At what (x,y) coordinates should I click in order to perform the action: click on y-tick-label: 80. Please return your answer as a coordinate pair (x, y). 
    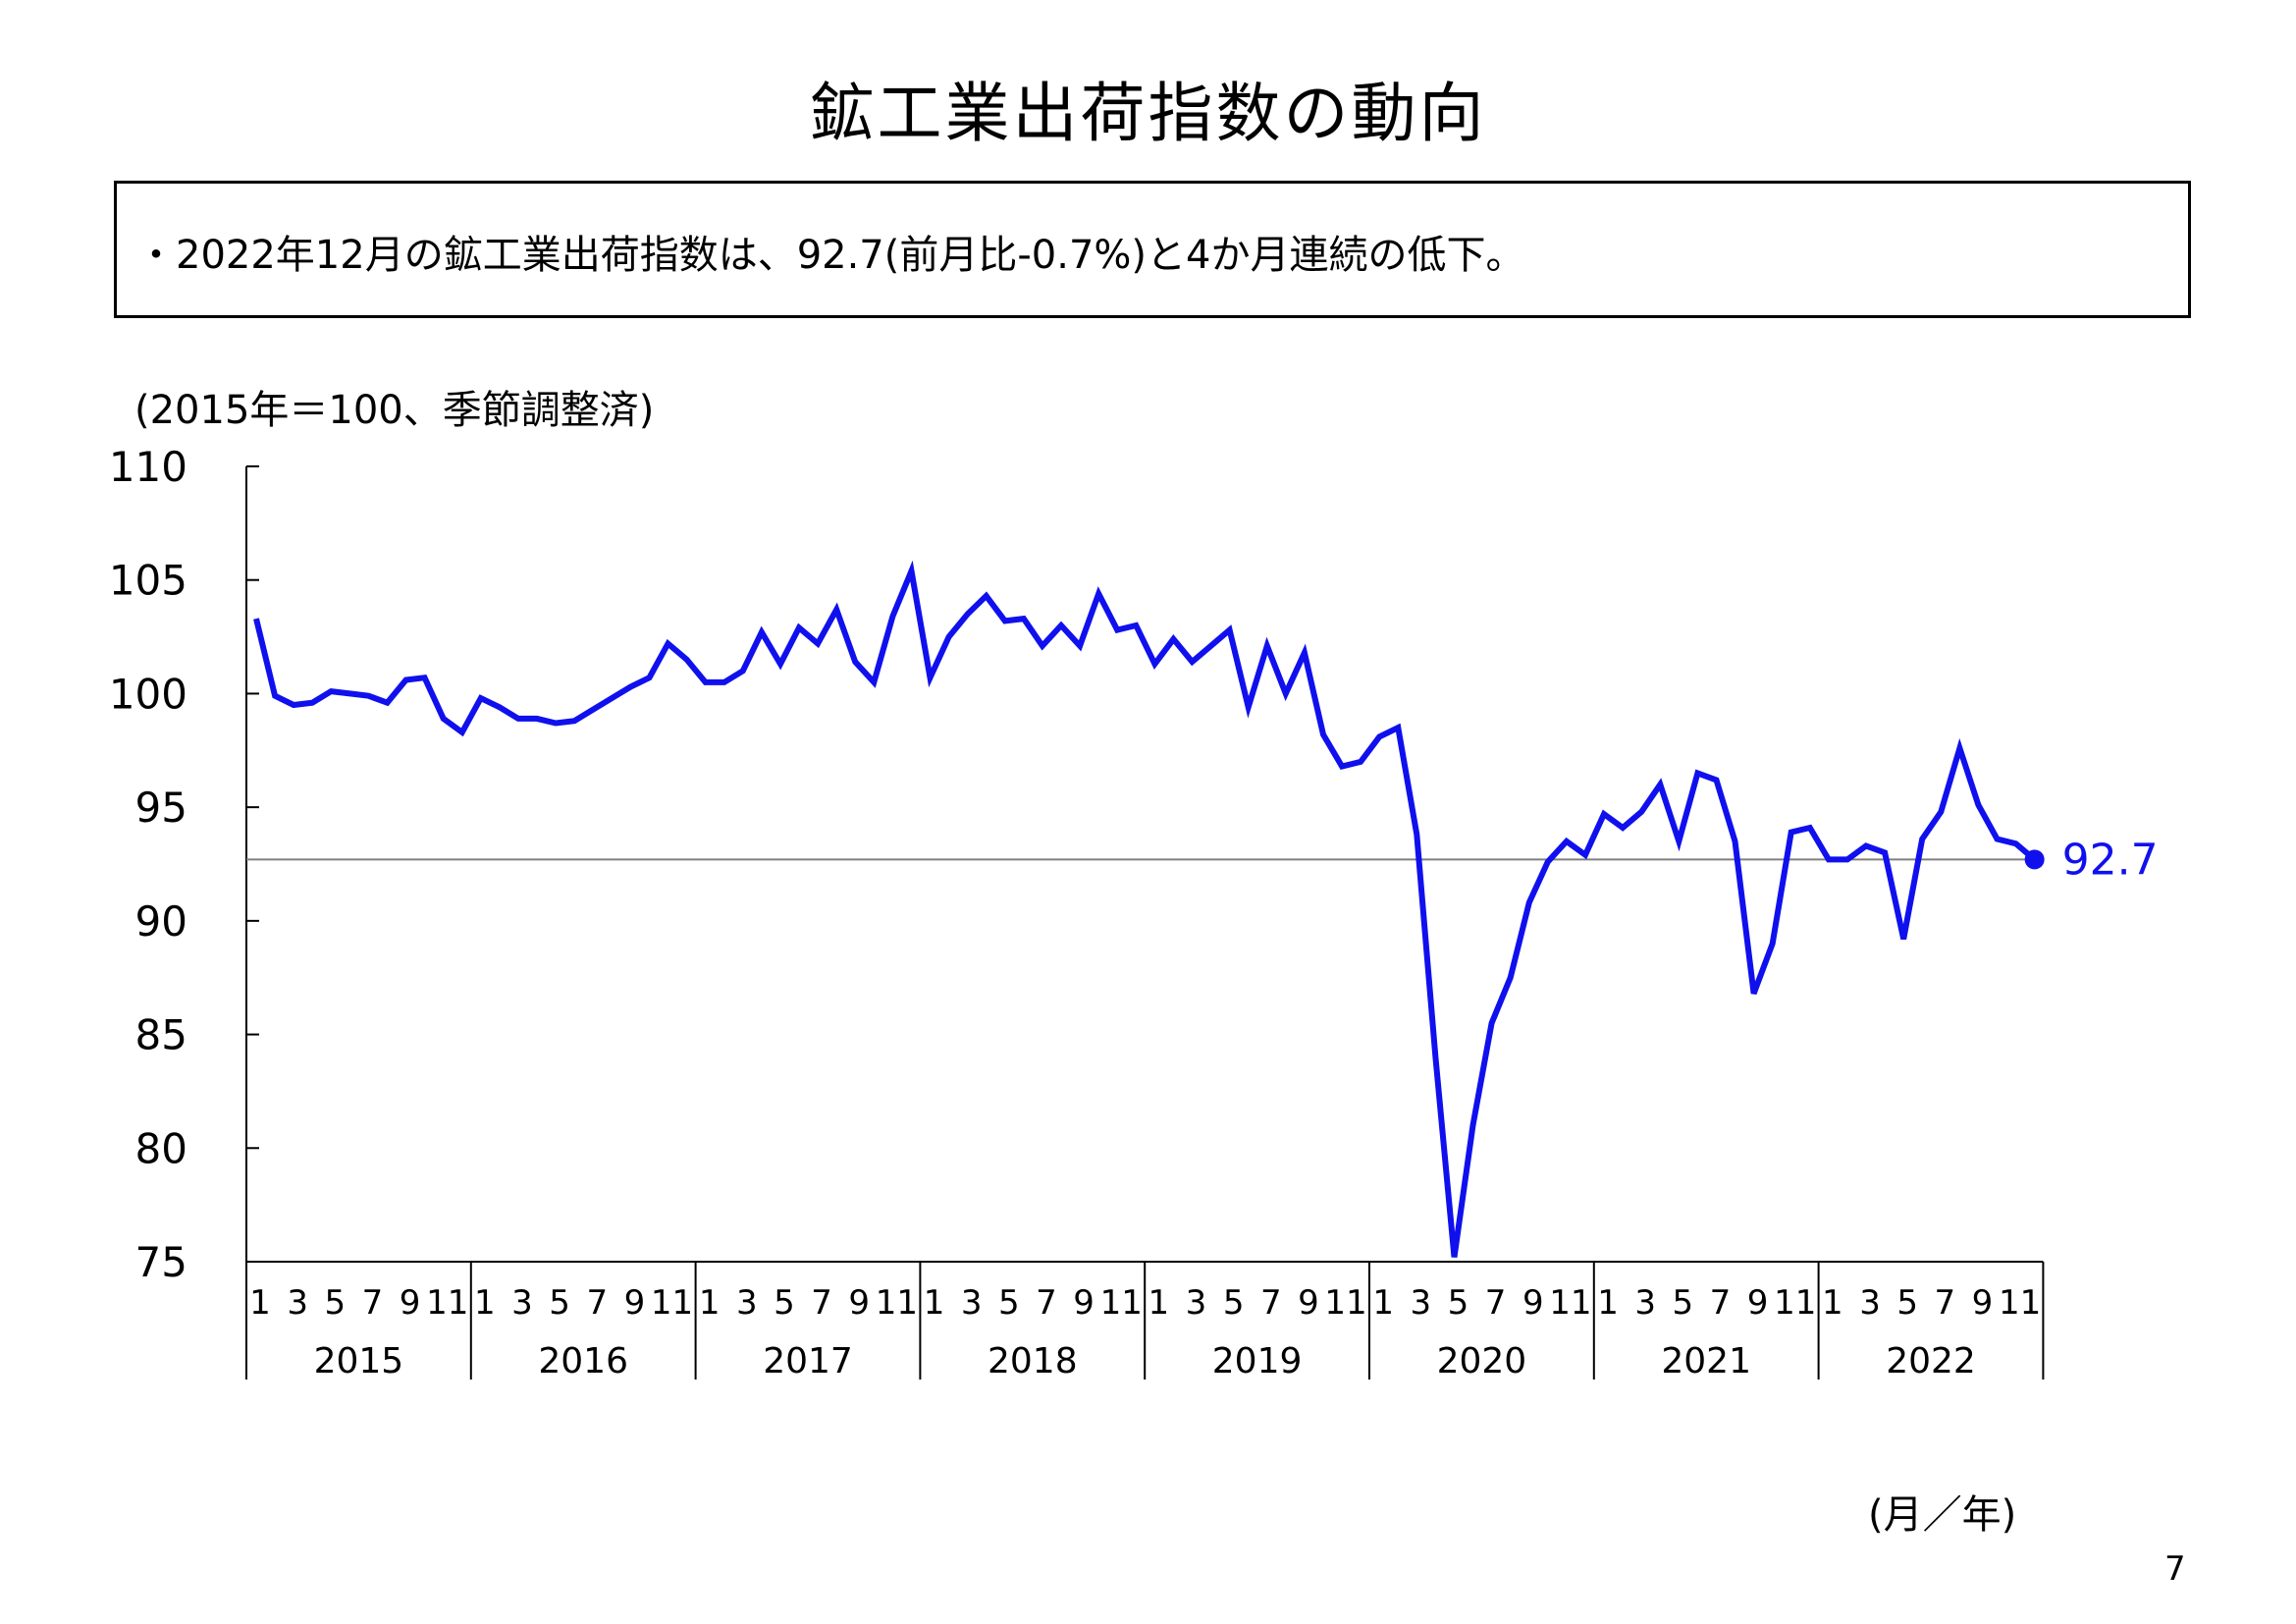
    Looking at the image, I should click on (161, 1148).